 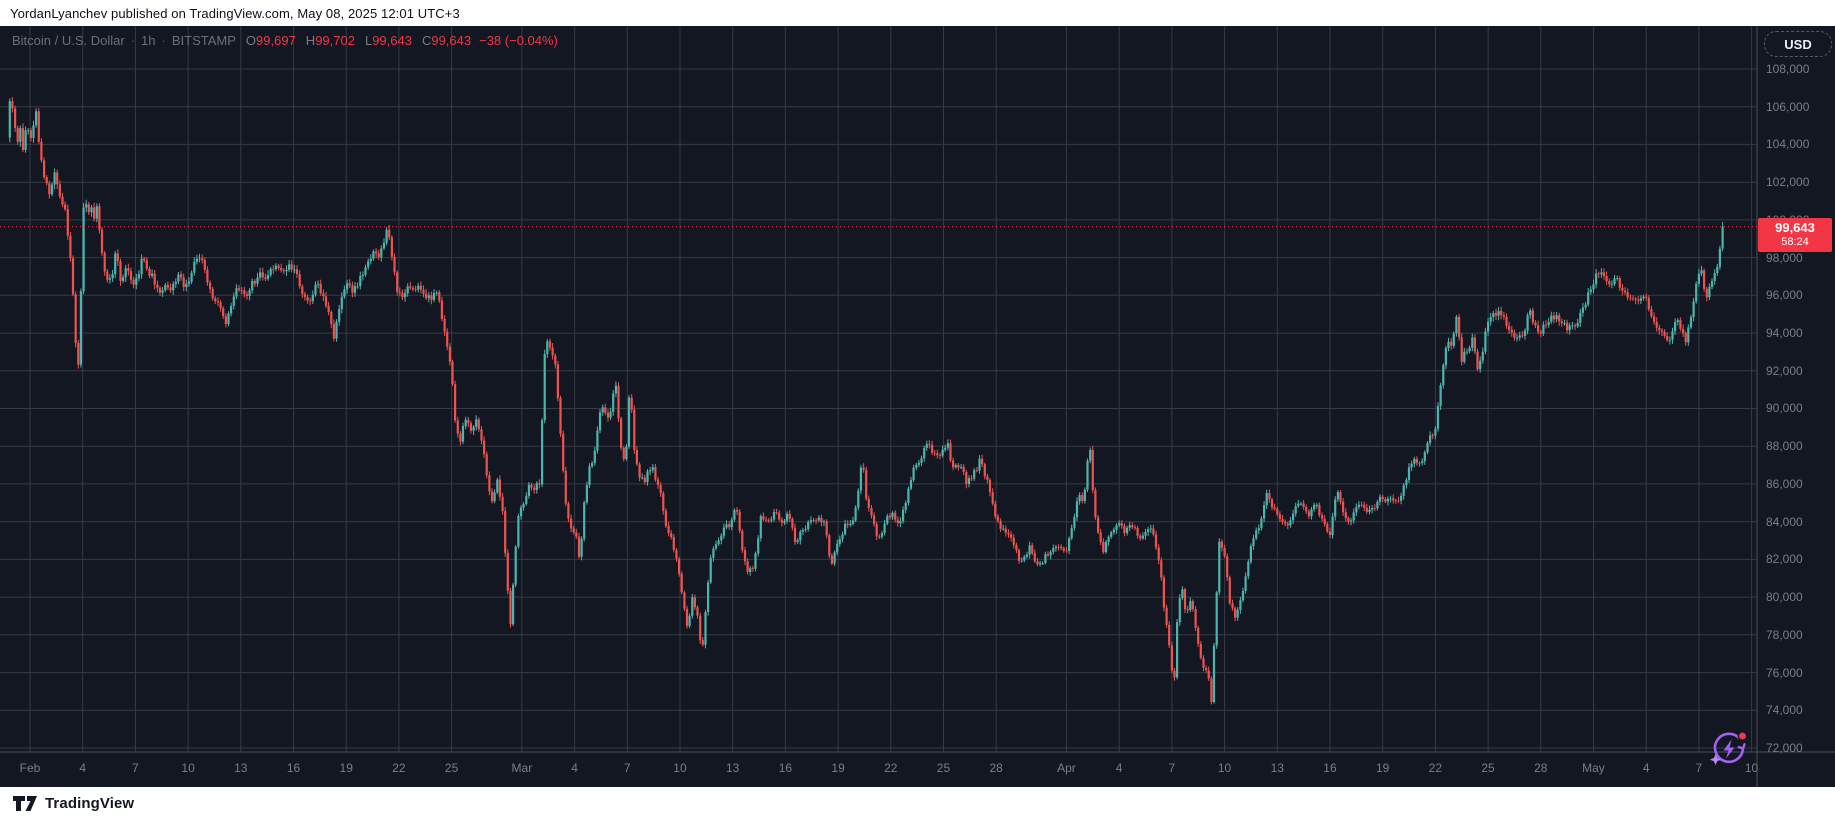 What do you see at coordinates (148, 40) in the screenshot?
I see `interval-label: 1h` at bounding box center [148, 40].